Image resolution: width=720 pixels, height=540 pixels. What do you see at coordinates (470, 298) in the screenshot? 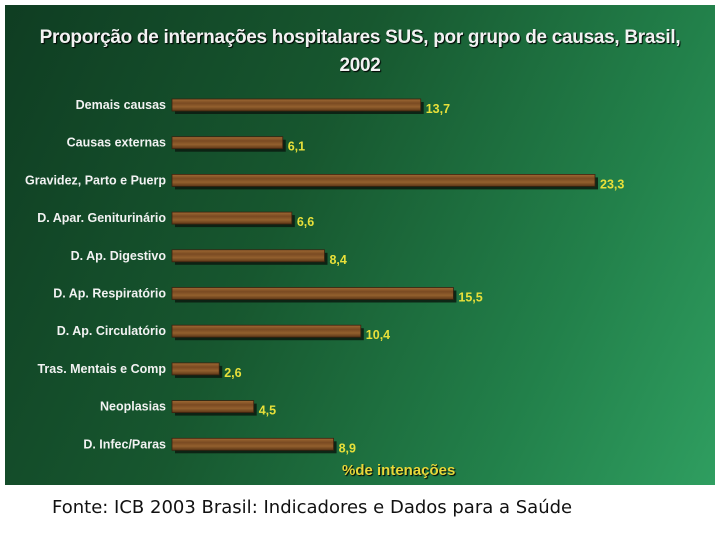
I see `value-label: 15,5` at bounding box center [470, 298].